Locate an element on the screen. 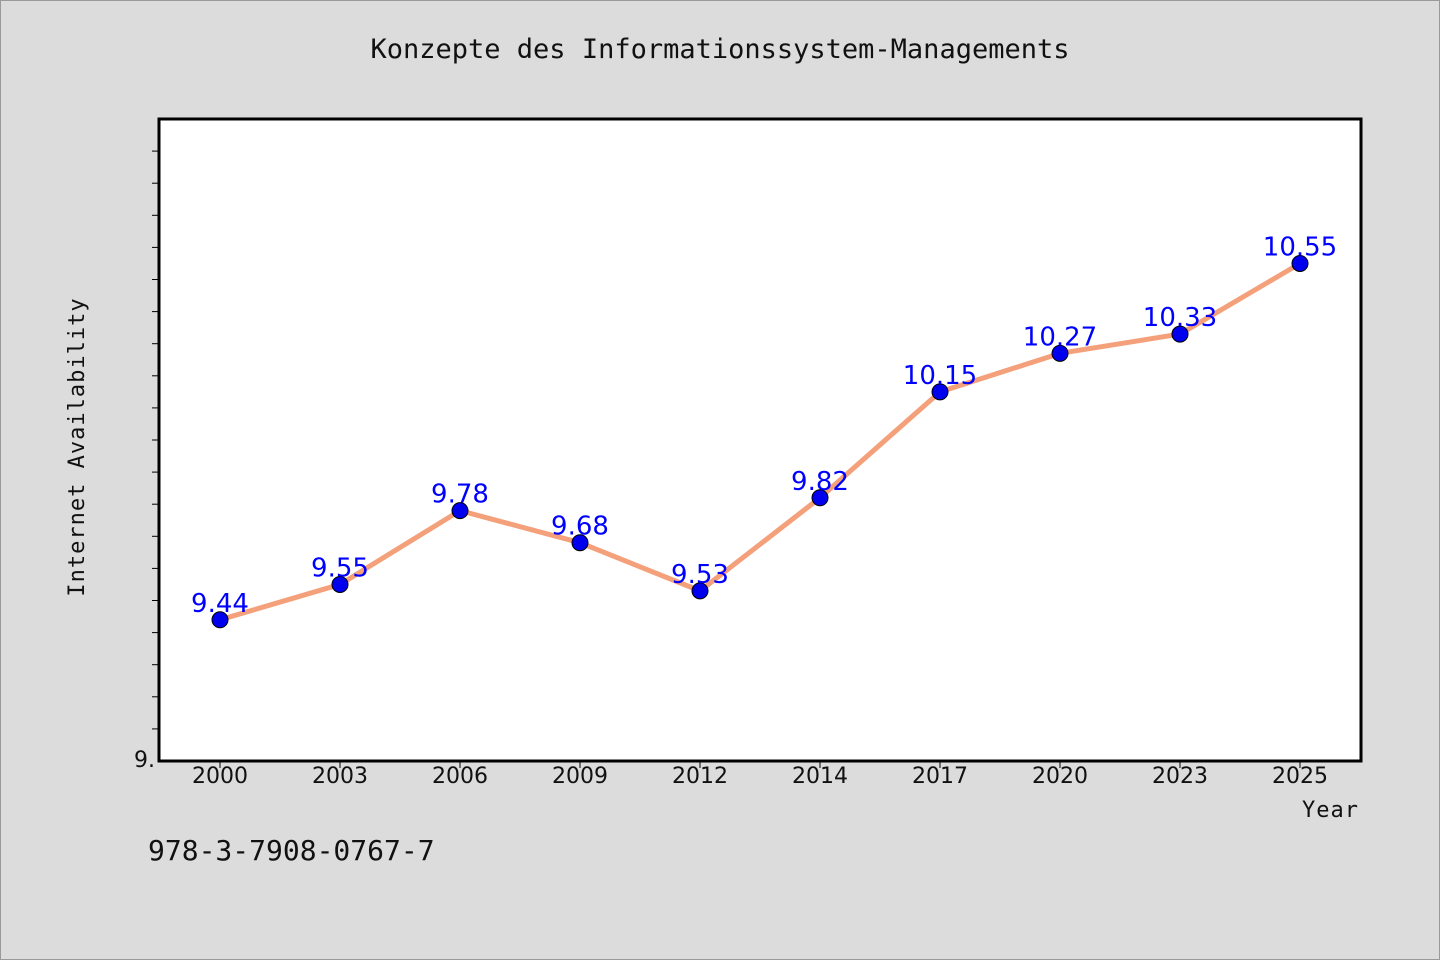  x-tick-label: 2020 is located at coordinates (1060, 776).